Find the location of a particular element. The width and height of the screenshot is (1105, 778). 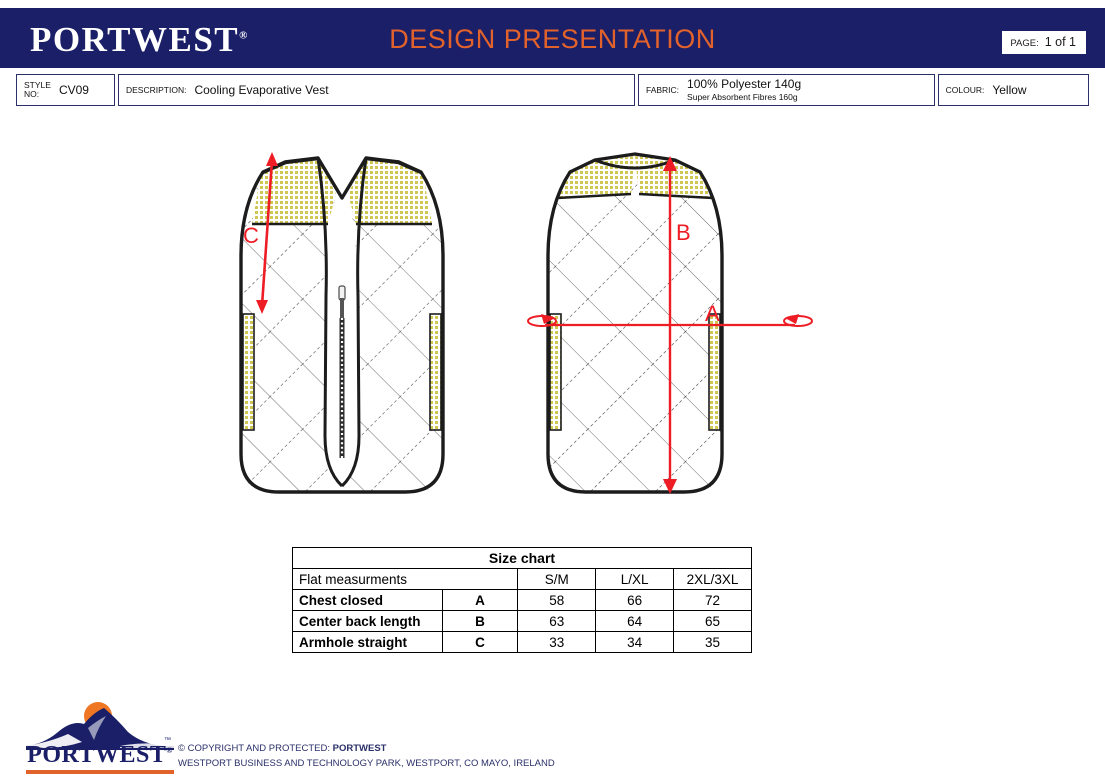

measurement-code: A is located at coordinates (480, 600).